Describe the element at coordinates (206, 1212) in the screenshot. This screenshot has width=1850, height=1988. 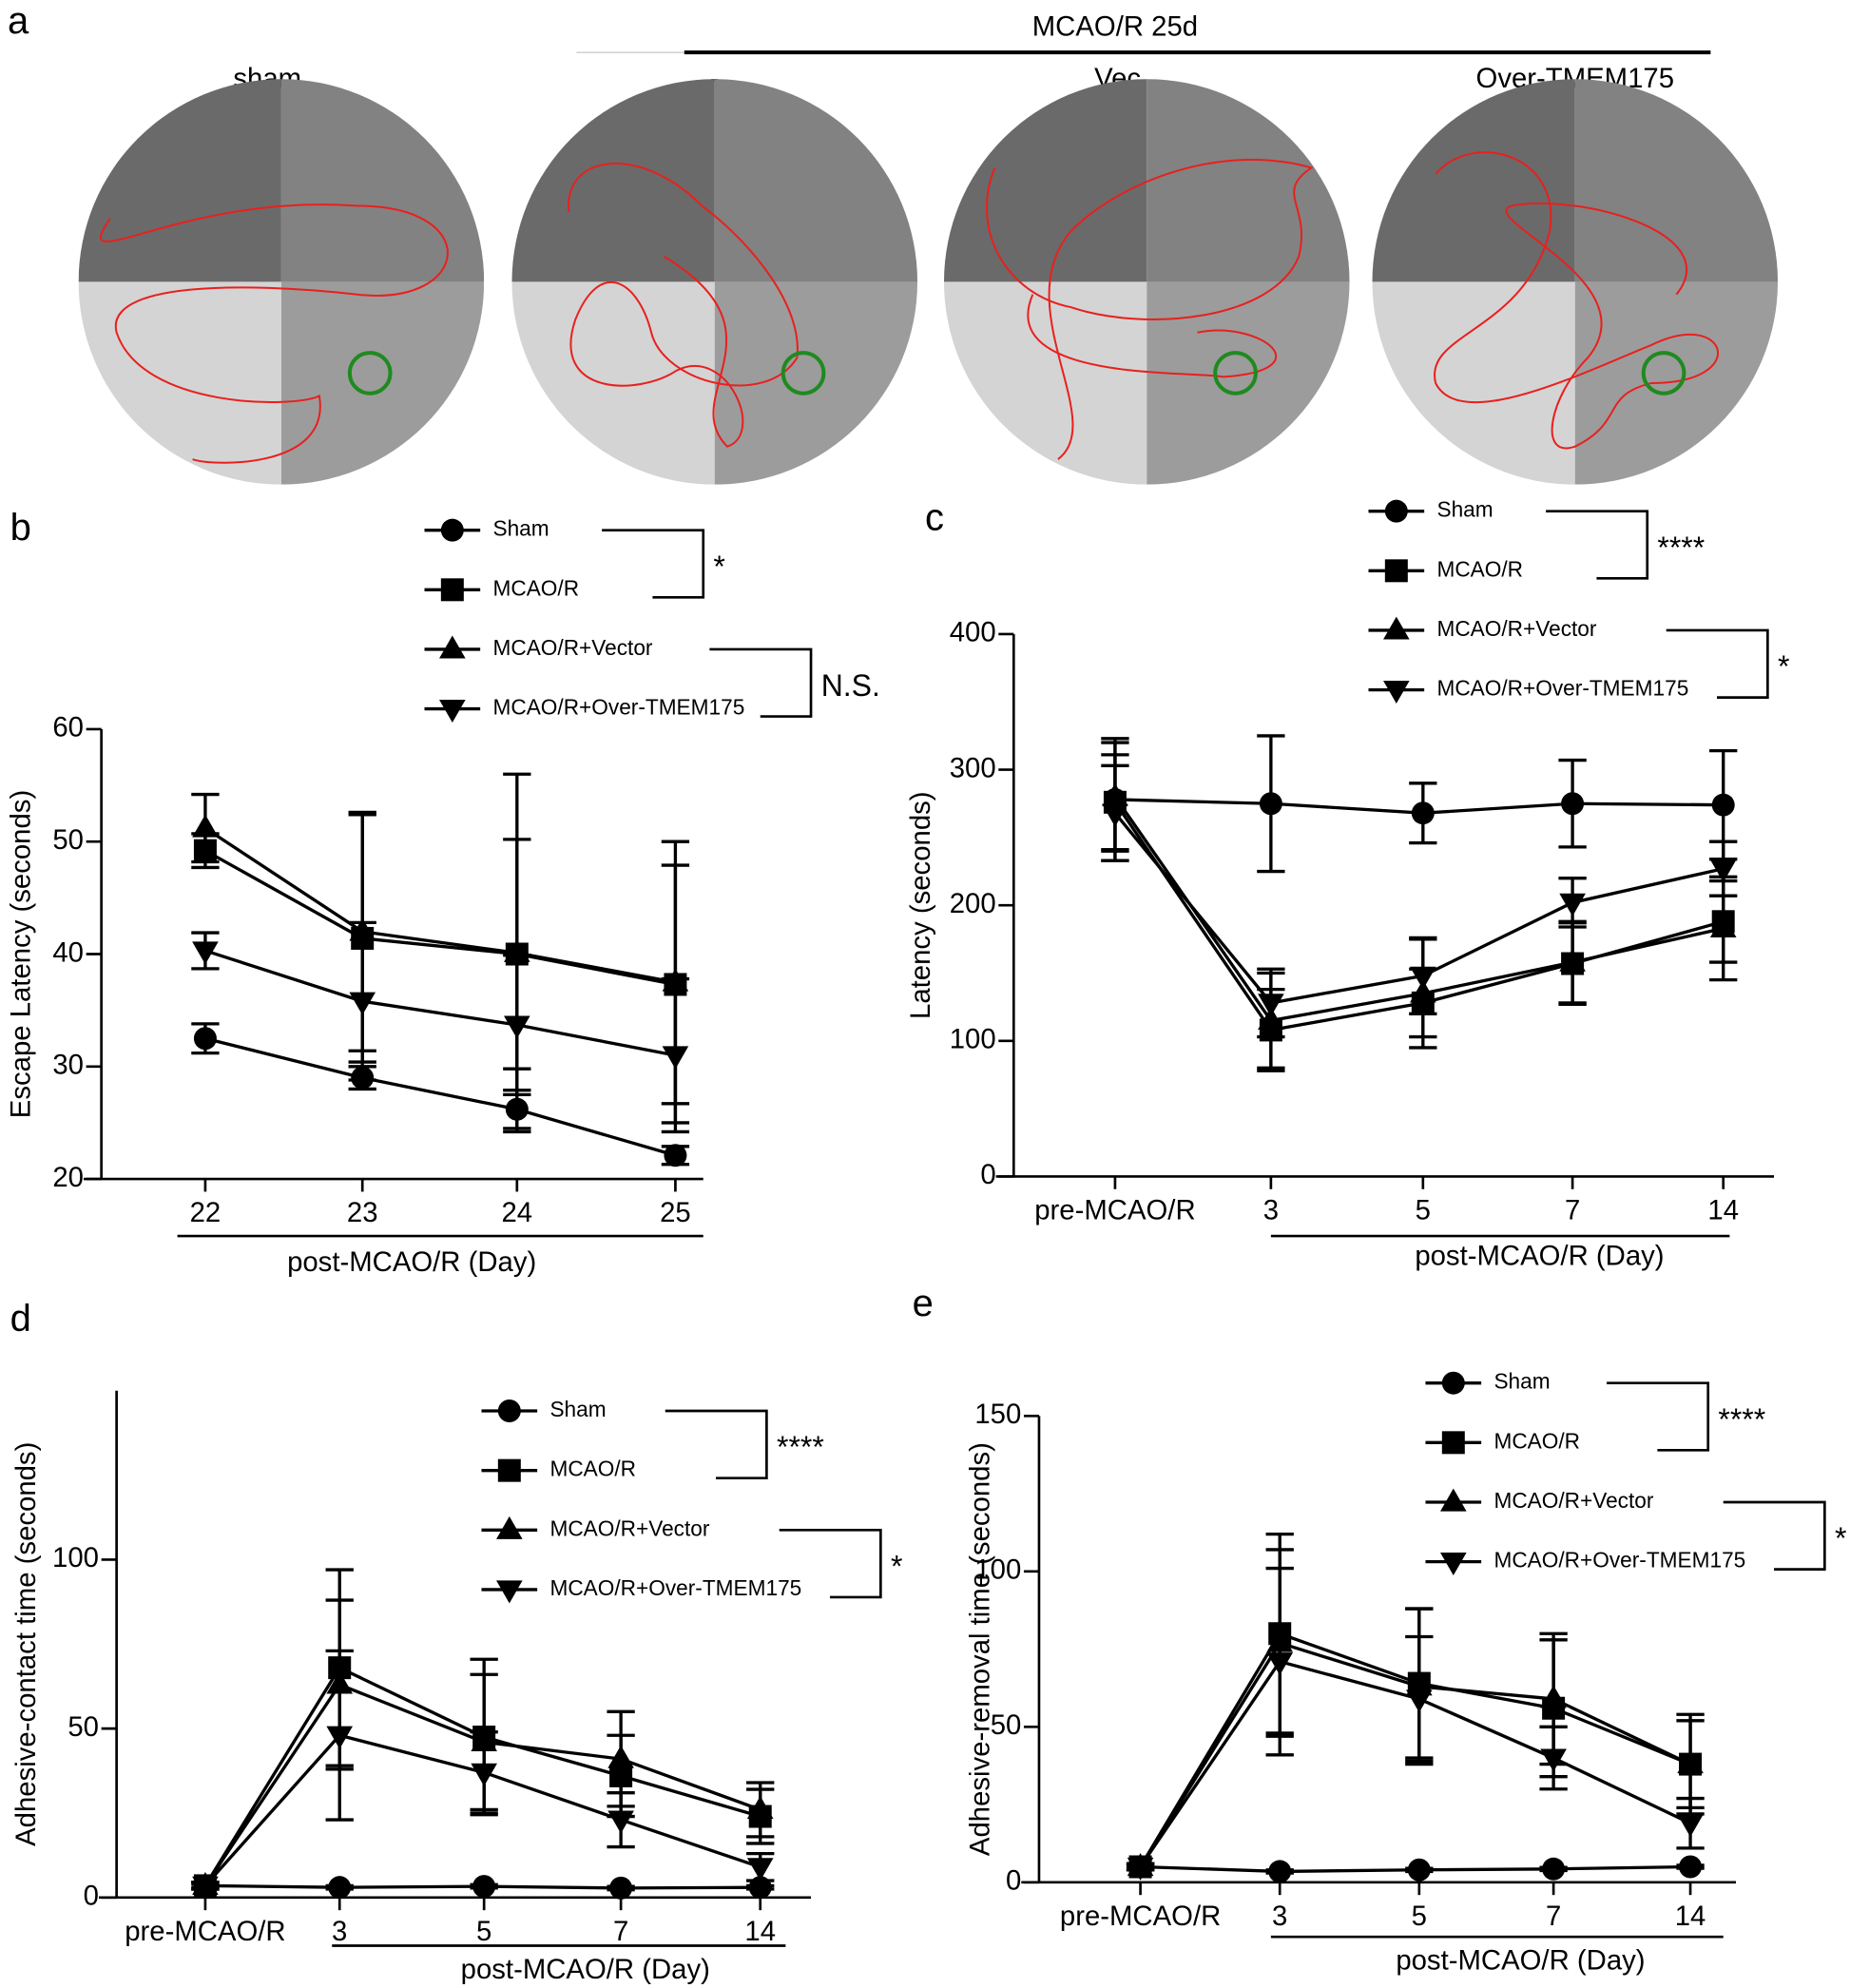
I see `x-tick-label: 22` at that location.